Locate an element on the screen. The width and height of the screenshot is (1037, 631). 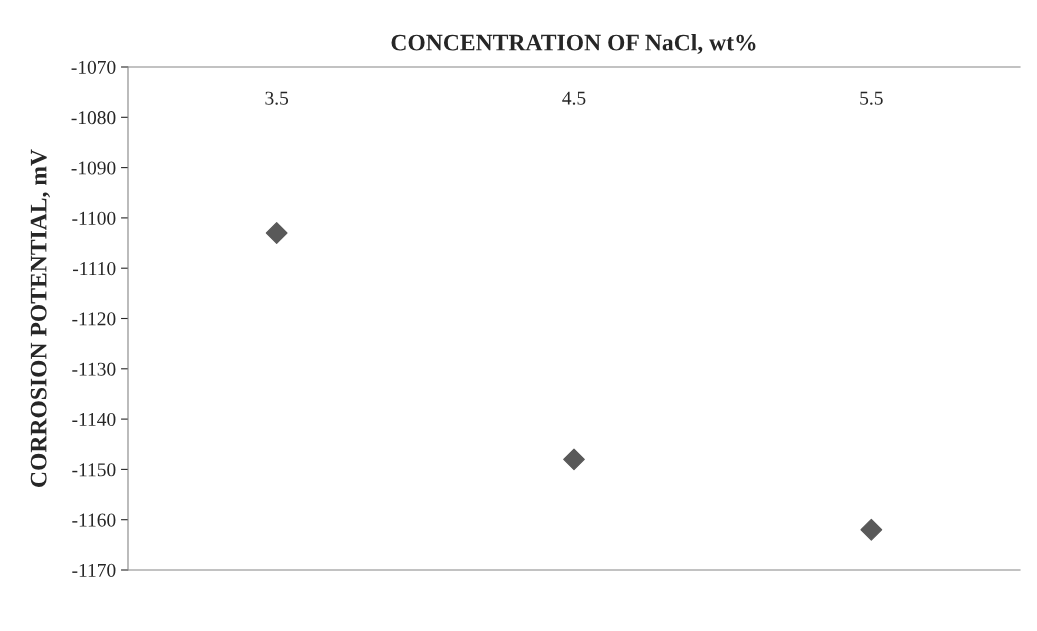
y-tick-label: -1150 is located at coordinates (94, 470).